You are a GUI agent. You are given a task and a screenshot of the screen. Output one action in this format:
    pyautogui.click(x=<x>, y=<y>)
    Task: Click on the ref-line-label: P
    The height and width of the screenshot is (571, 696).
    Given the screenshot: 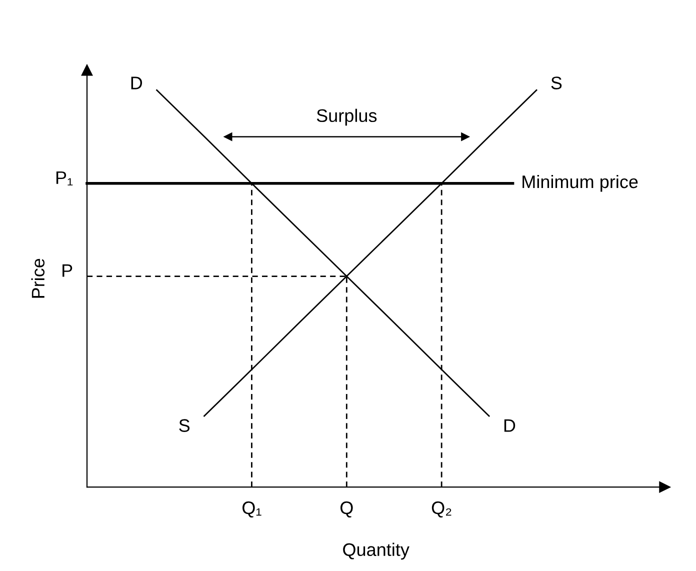 What is the action you would take?
    pyautogui.click(x=67, y=270)
    